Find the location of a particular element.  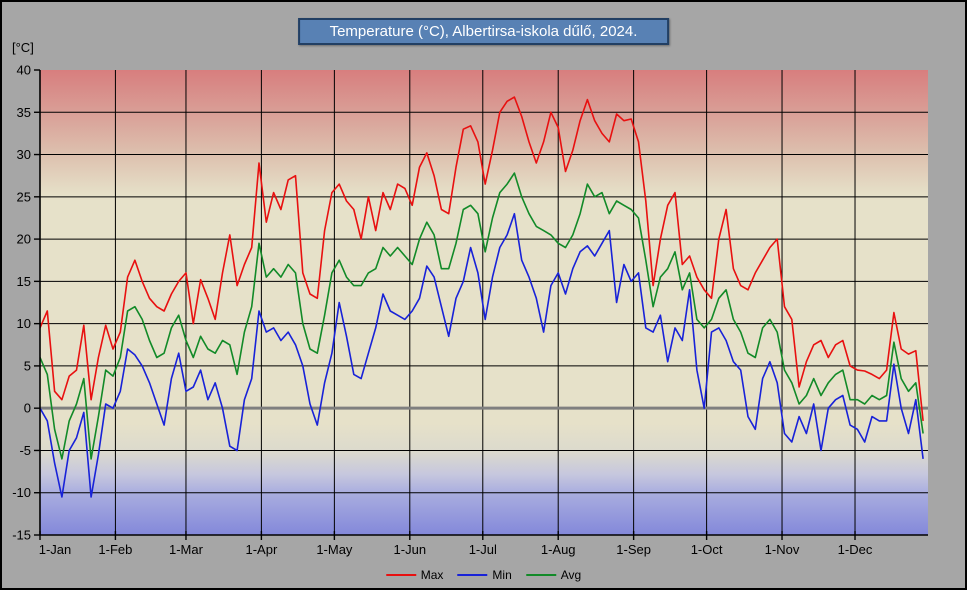

svg-text: 30 is located at coordinates (24, 154).